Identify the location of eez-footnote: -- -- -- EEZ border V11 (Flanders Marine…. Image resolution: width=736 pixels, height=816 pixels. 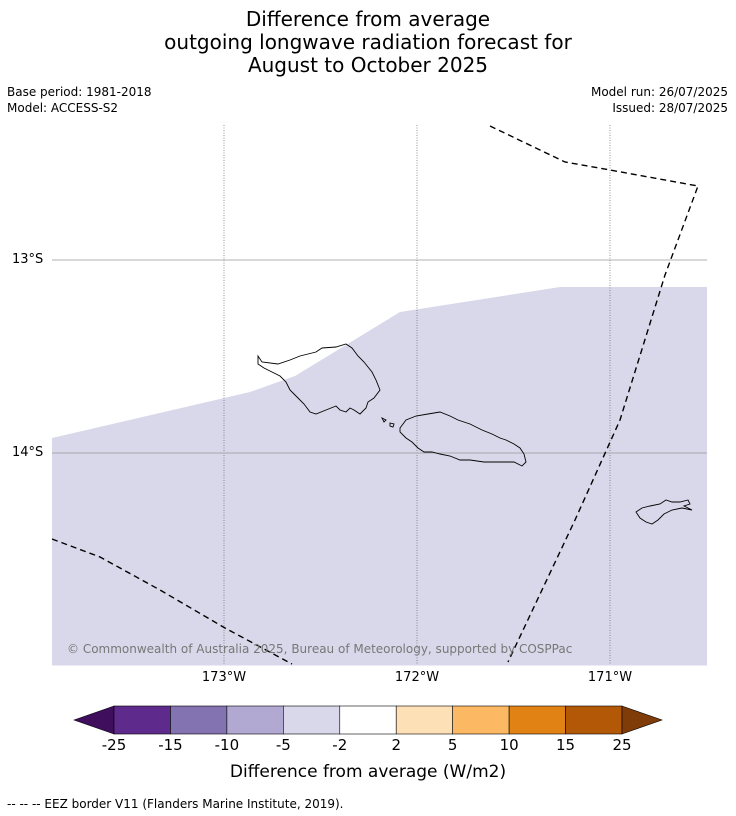
(175, 804).